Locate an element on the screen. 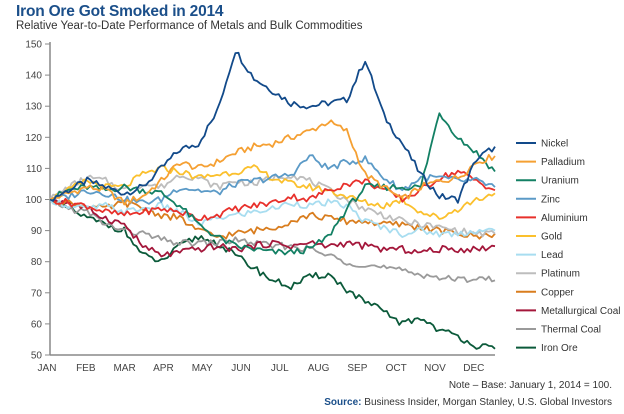 This screenshot has width=624, height=414. x-tick-label: JUN is located at coordinates (240, 368).